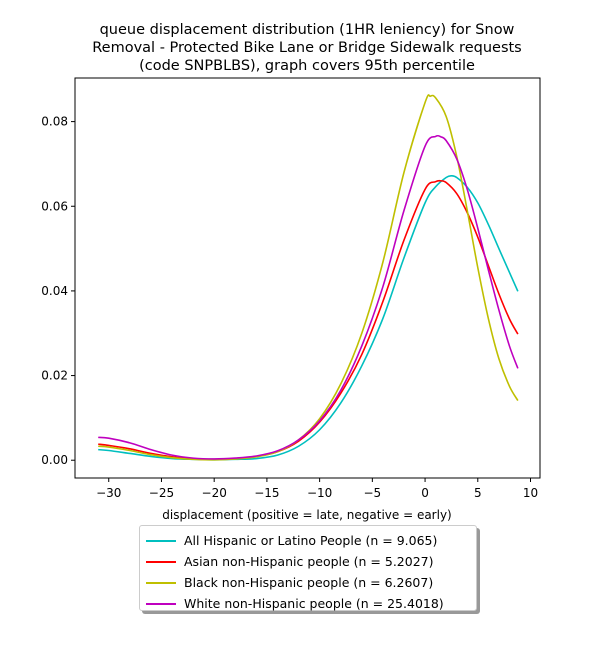  Describe the element at coordinates (54, 206) in the screenshot. I see `y-tick-label: 0.06` at that location.